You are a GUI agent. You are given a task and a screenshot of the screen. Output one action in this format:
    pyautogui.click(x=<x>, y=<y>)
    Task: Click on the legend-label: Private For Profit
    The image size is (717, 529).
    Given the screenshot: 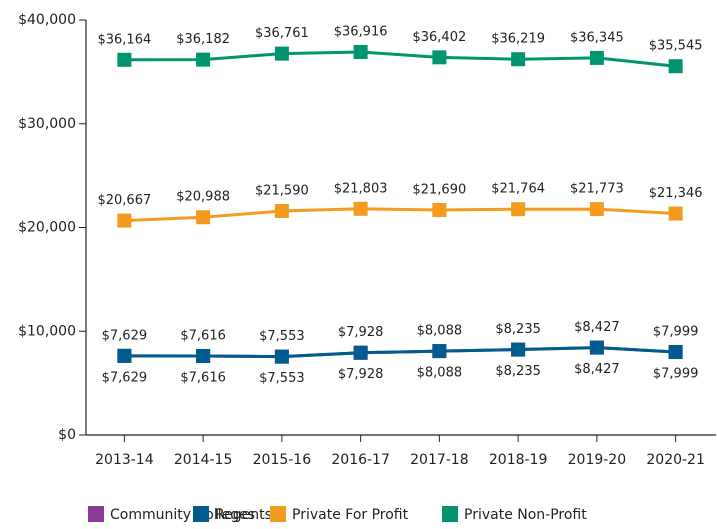 What is the action you would take?
    pyautogui.click(x=350, y=515)
    